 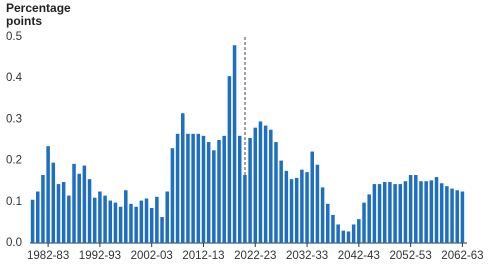 I want to click on x-tick-label: 2012-13, so click(x=203, y=256).